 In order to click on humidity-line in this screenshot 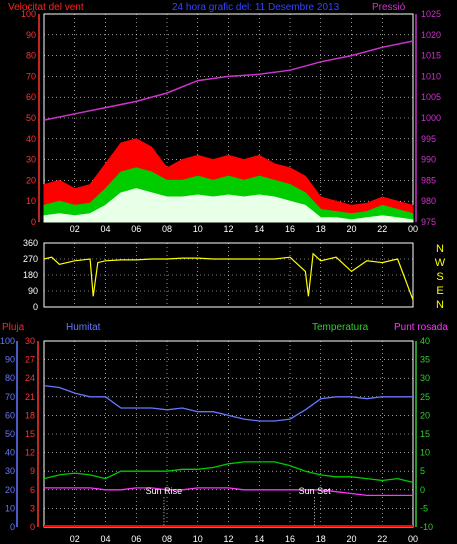, I will do `click(228, 403)`.